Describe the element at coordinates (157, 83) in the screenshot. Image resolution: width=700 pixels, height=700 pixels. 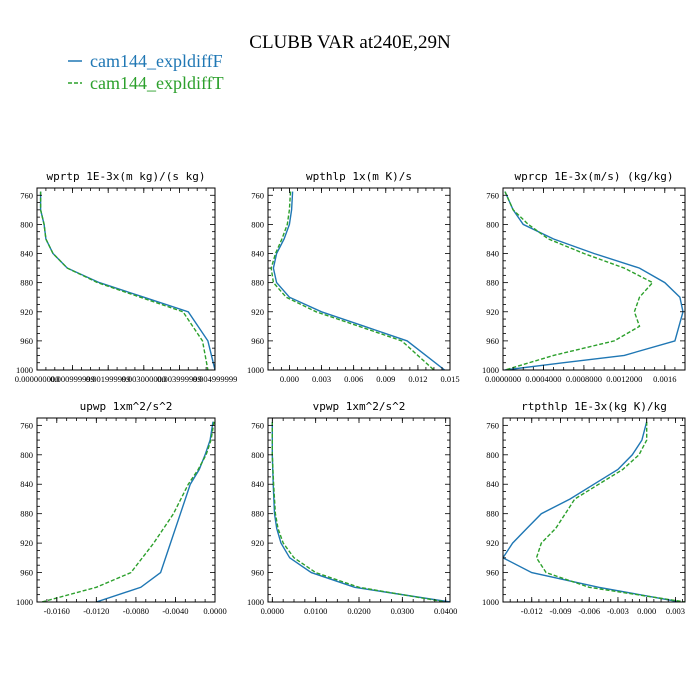
I see `legend-label-1: cam144_expldiffT` at that location.